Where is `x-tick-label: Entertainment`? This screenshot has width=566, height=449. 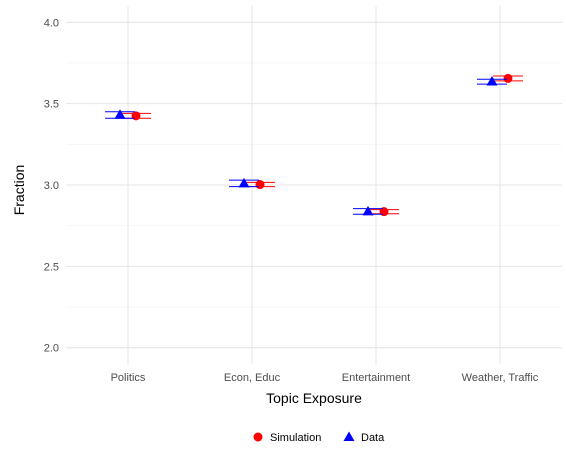 x-tick-label: Entertainment is located at coordinates (376, 378).